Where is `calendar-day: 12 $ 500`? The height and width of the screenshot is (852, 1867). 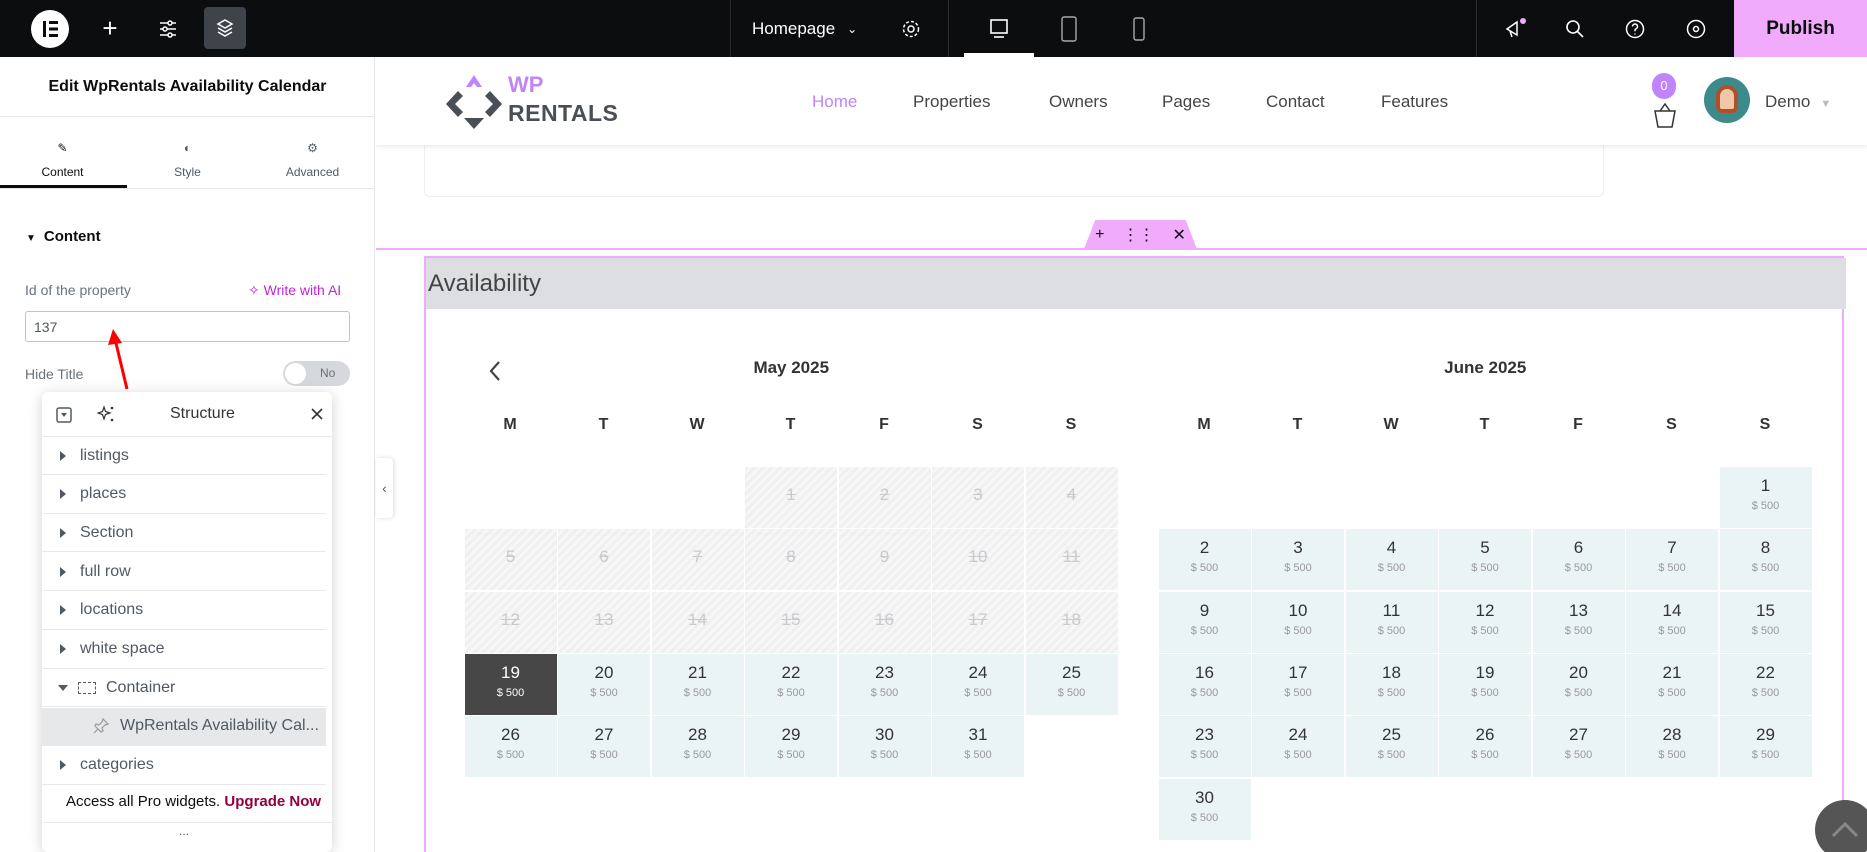
calendar-day: 12 $ 500 is located at coordinates (1485, 622).